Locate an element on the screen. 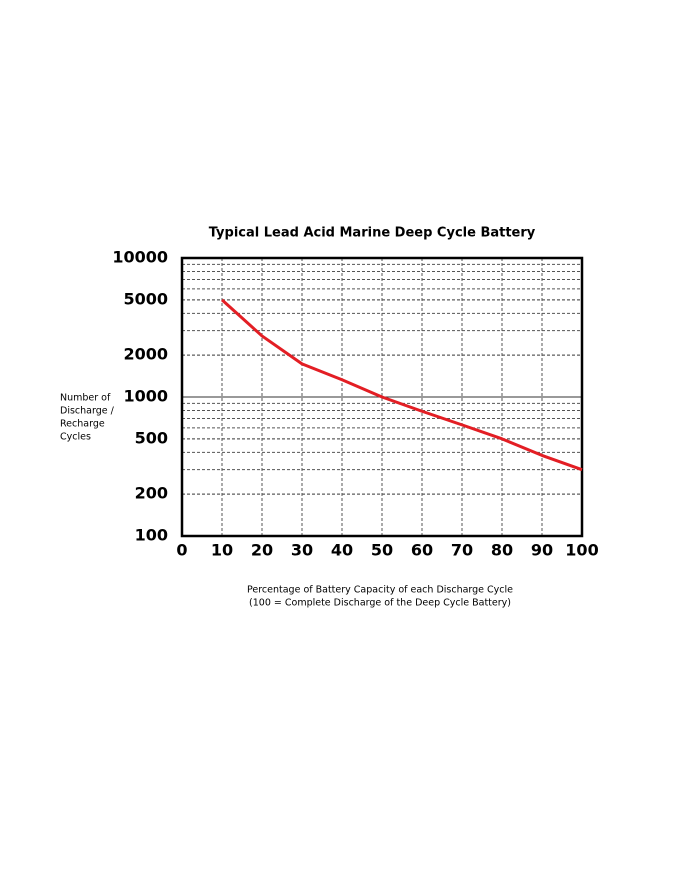 This screenshot has height=869, width=700. x-tick-label: 90 is located at coordinates (542, 550).